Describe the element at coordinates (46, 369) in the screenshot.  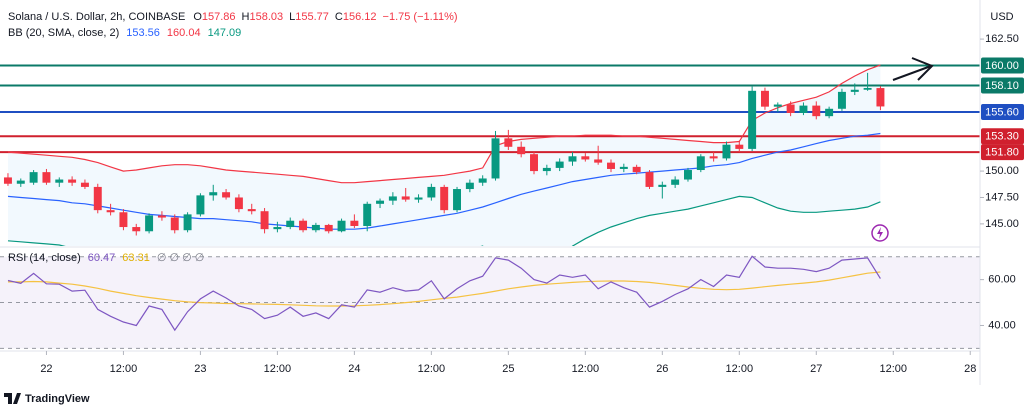
I see `x-tick-label: 22` at that location.